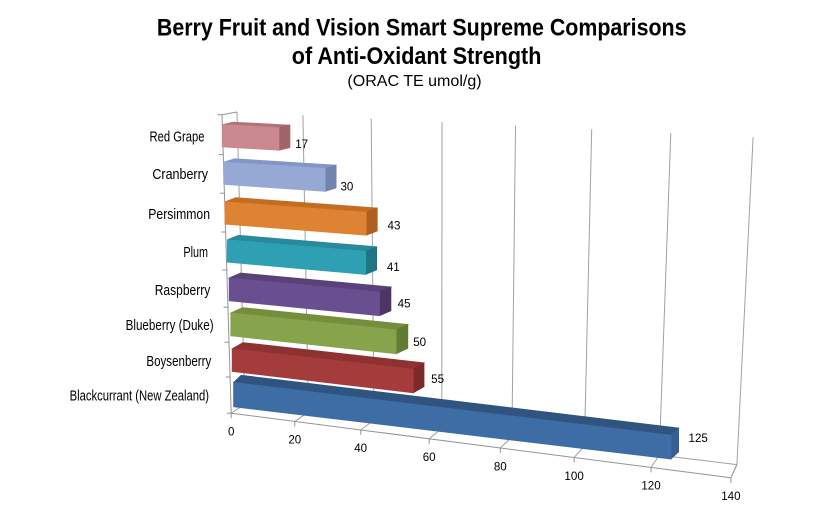  I want to click on svg-text: 0, so click(231, 432).